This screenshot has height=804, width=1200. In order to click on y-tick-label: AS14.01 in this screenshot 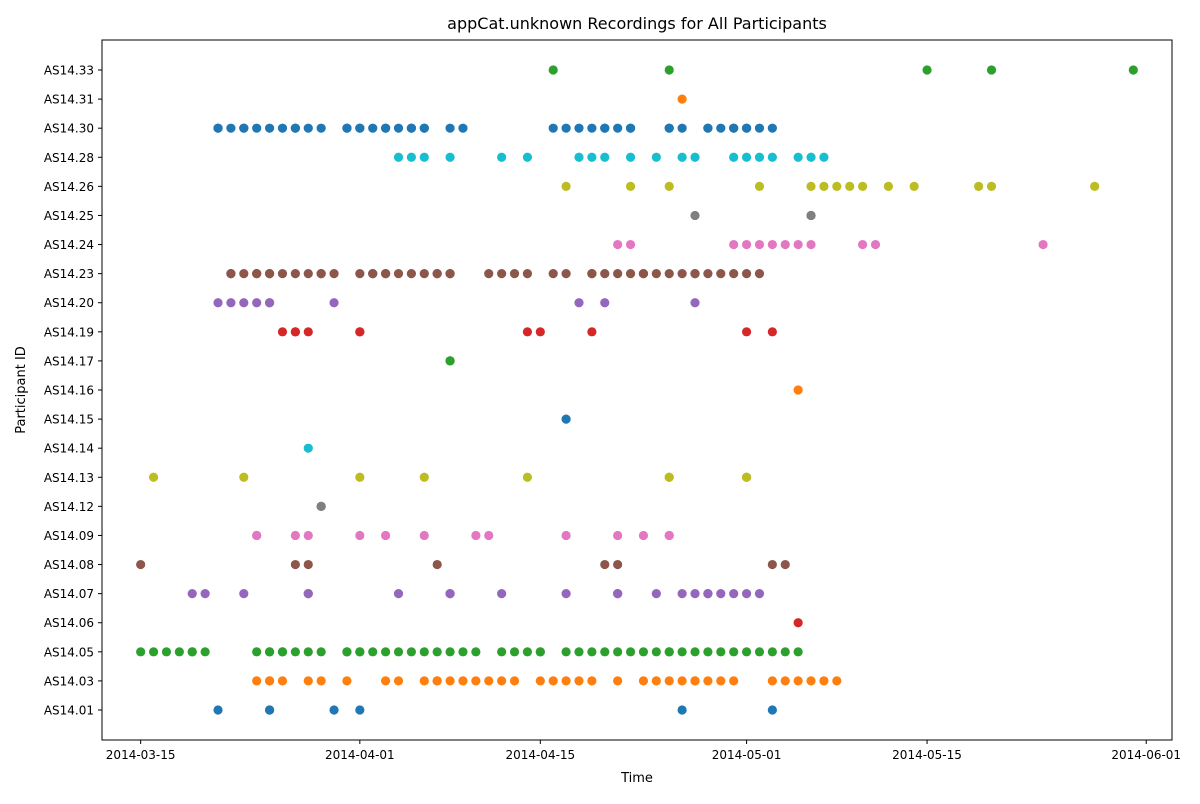, I will do `click(69, 711)`.